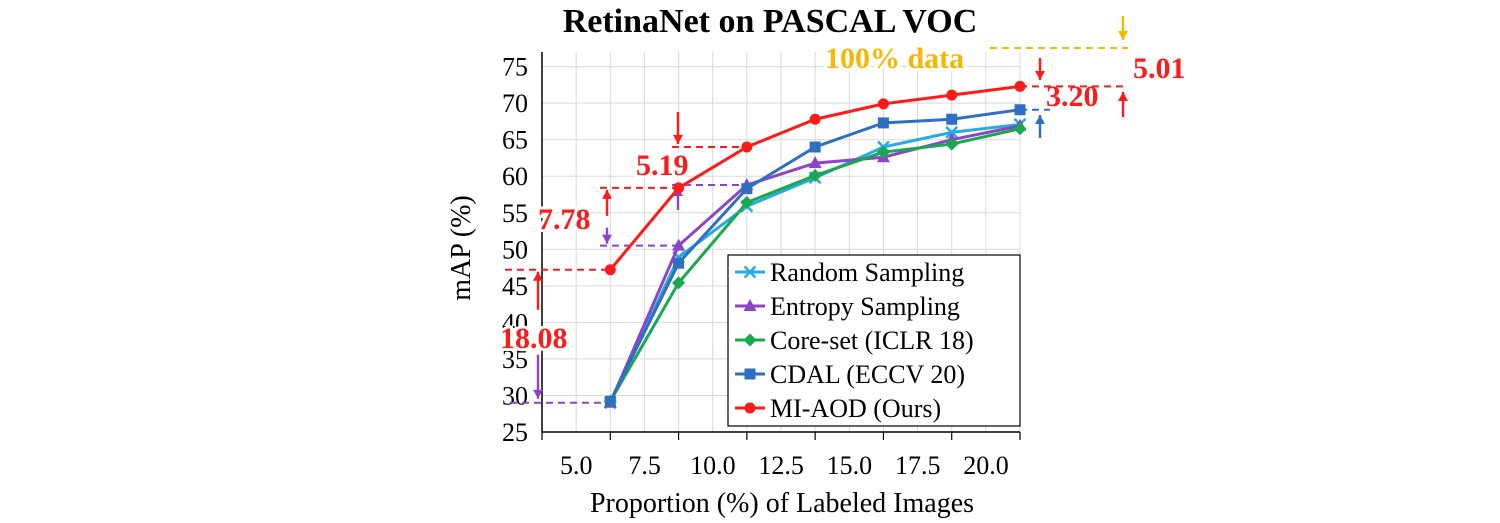 The image size is (1500, 523). I want to click on legend-label: MI-AOD (Ours), so click(855, 408).